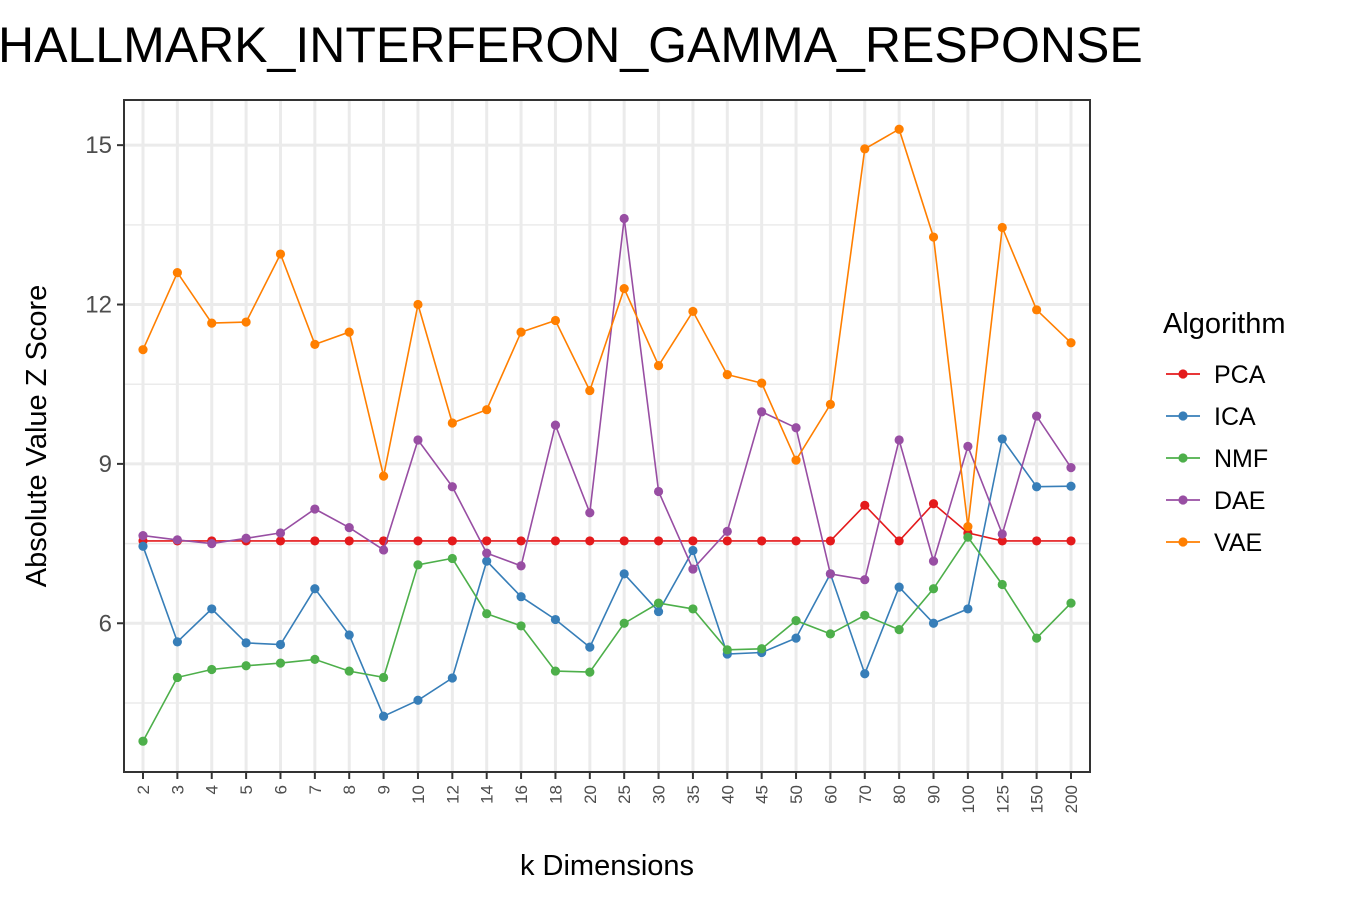  I want to click on x-tick-label: 7, so click(315, 789).